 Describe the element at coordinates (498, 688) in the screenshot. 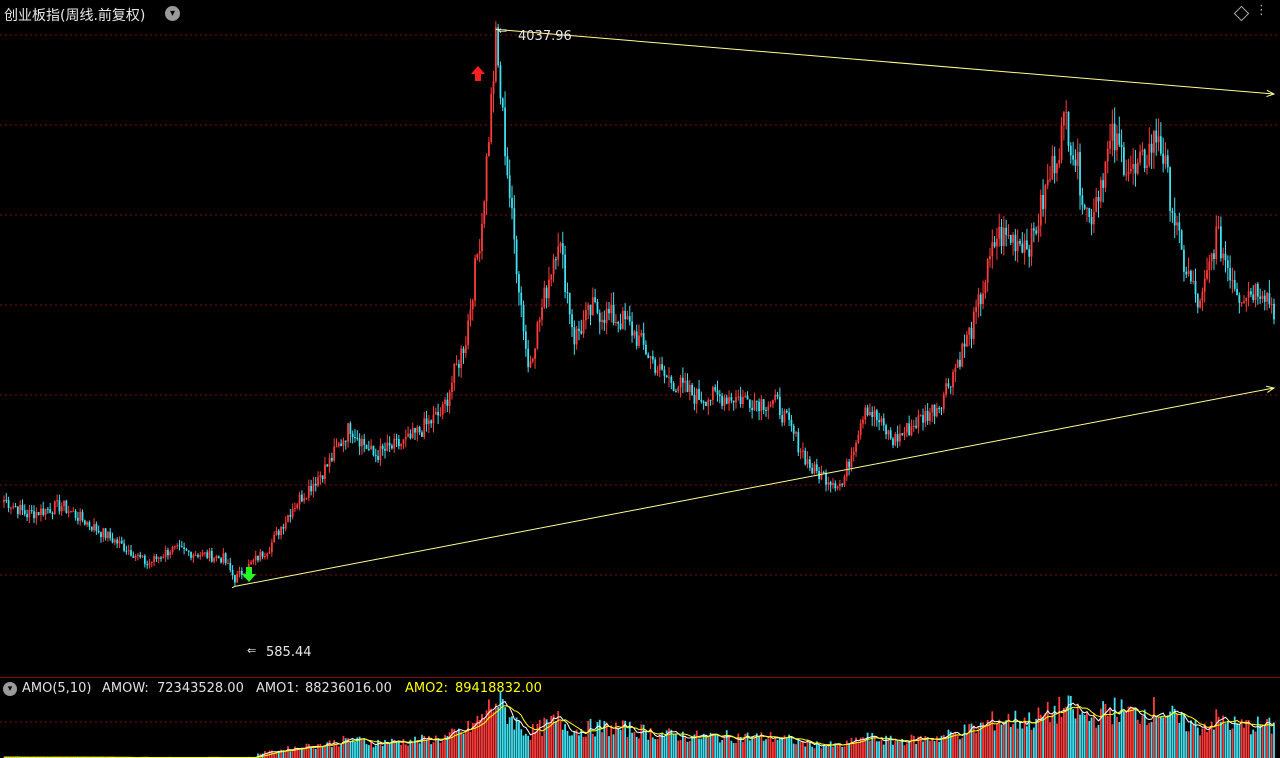

I see `amo2-value: 89418832.00` at that location.